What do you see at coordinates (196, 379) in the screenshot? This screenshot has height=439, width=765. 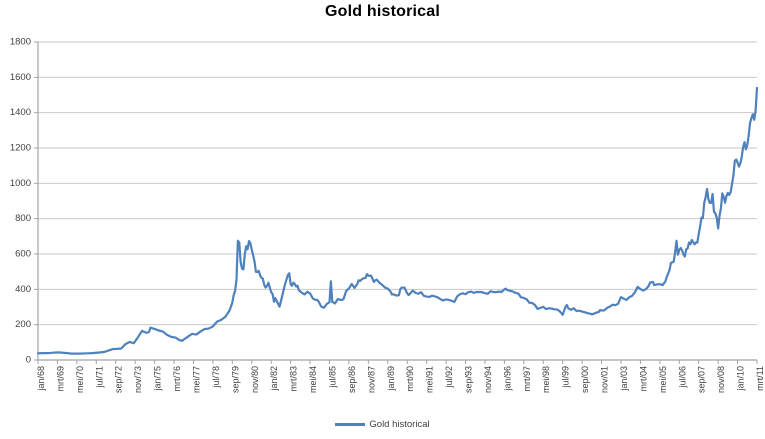 I see `x-tick-label: mei/77` at bounding box center [196, 379].